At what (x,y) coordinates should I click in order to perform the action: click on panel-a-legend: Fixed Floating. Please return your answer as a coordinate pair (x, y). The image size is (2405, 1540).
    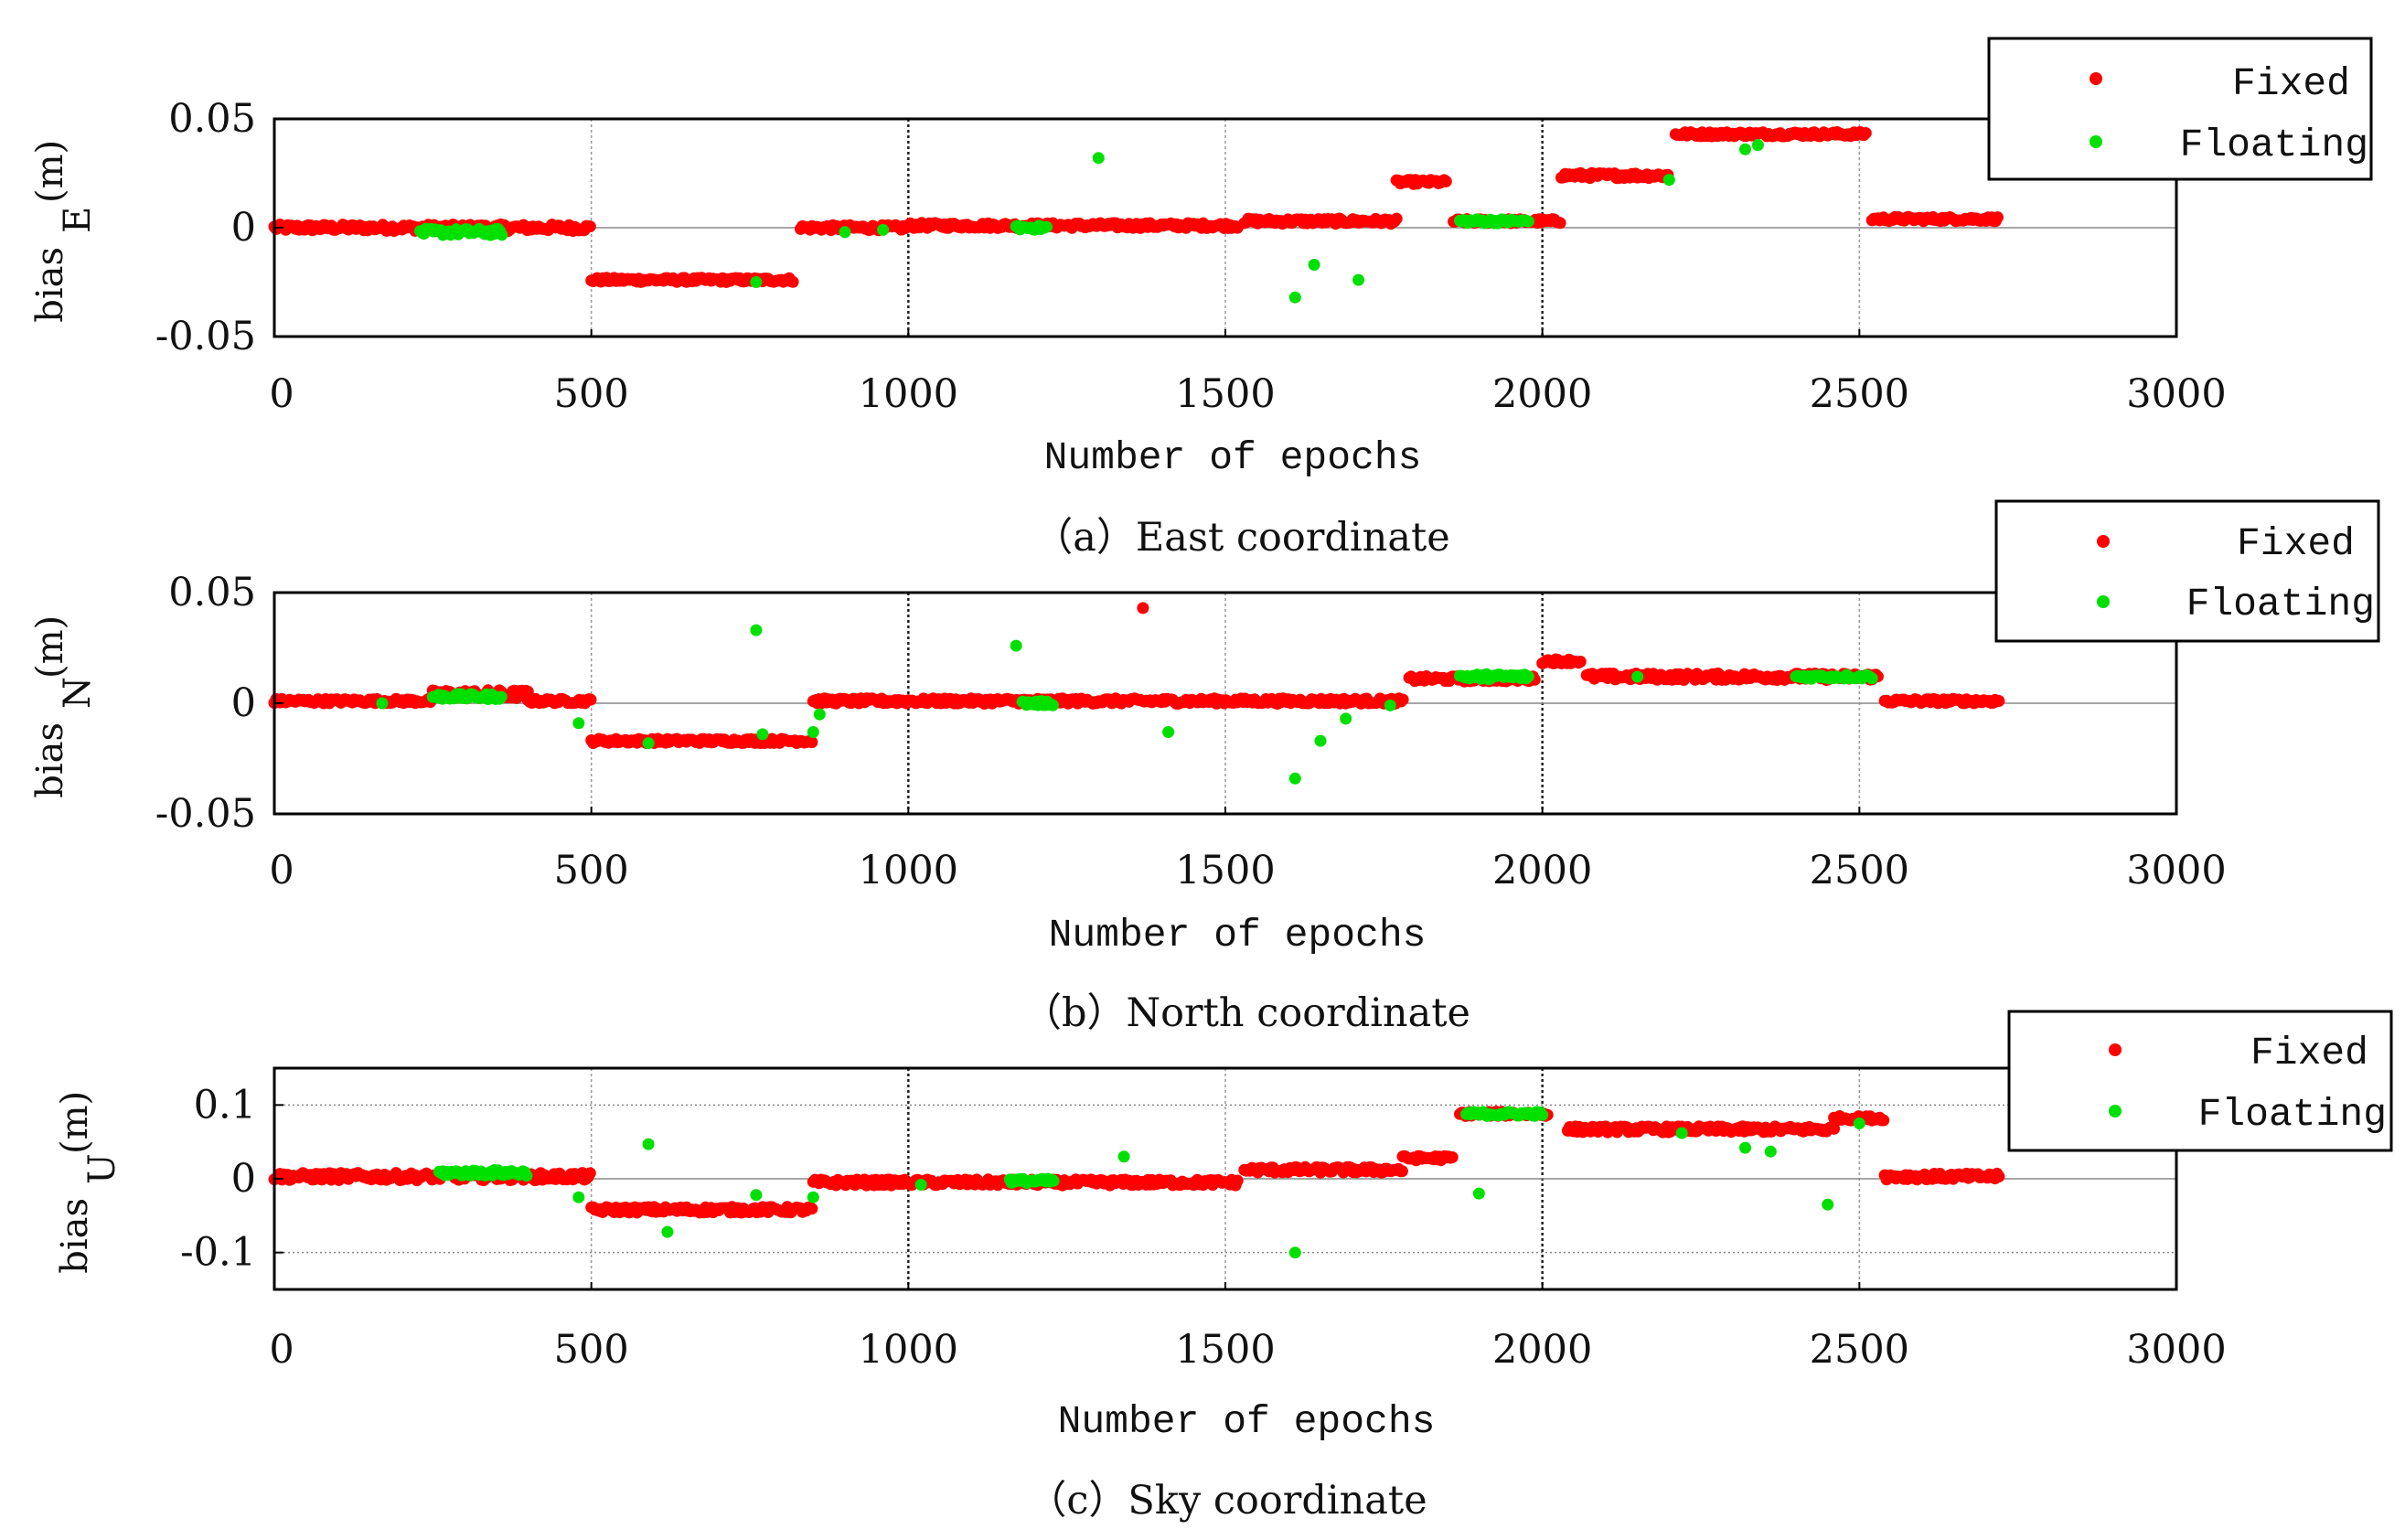
    Looking at the image, I should click on (2180, 109).